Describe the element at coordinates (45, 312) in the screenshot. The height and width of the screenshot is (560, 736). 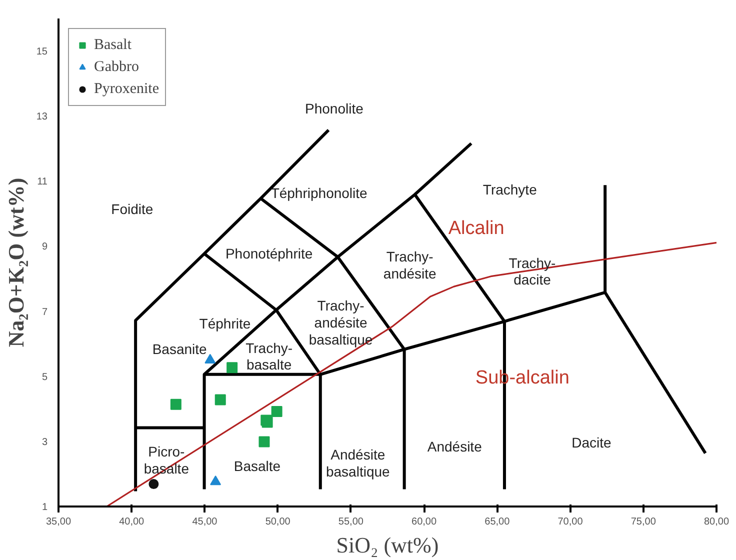
I see `y-tick-label: 7` at that location.